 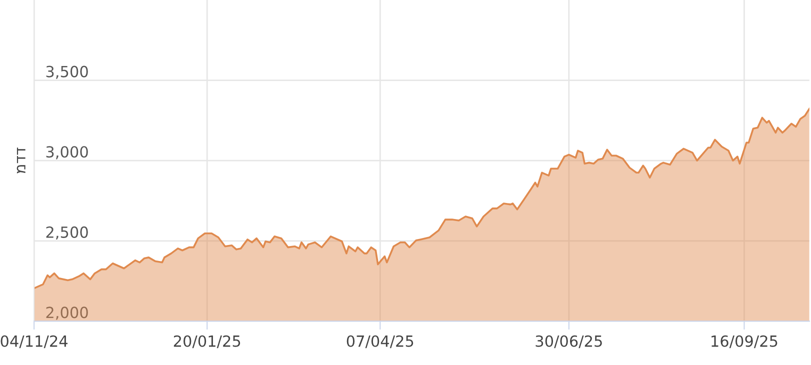 What do you see at coordinates (67, 72) in the screenshot?
I see `y-tick-label: 3,500` at bounding box center [67, 72].